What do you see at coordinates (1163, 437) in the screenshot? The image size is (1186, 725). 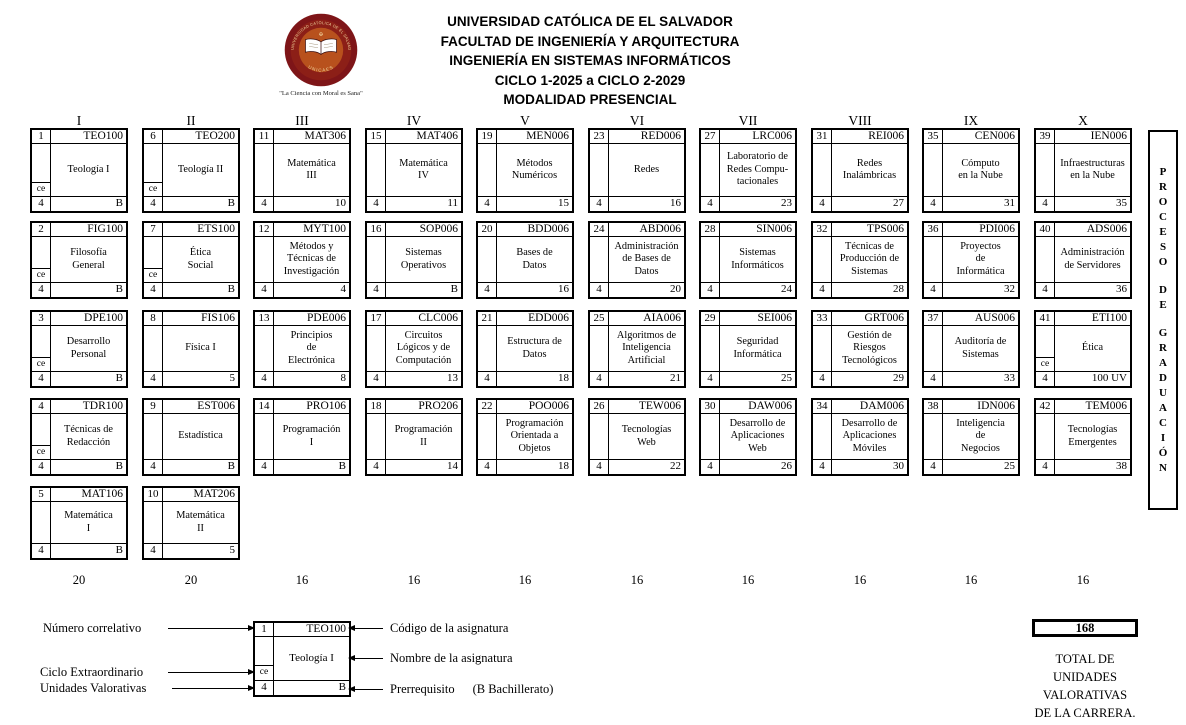 I see `strip-letter: I` at bounding box center [1163, 437].